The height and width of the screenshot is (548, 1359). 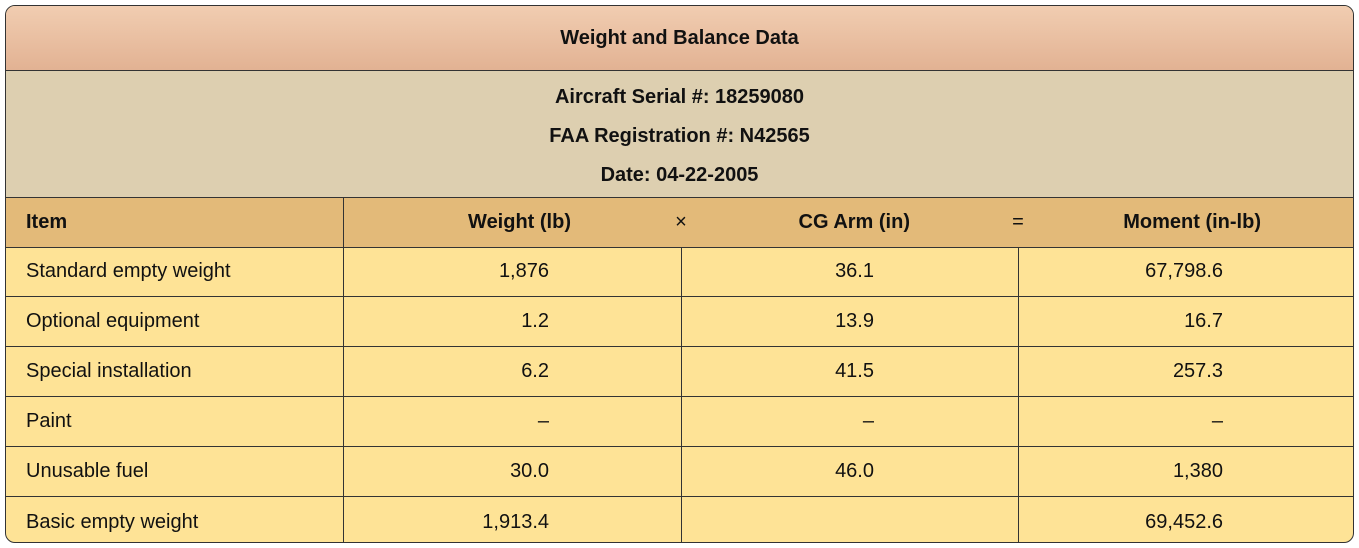 What do you see at coordinates (1184, 271) in the screenshot?
I see `cell-value: 67,798.6` at bounding box center [1184, 271].